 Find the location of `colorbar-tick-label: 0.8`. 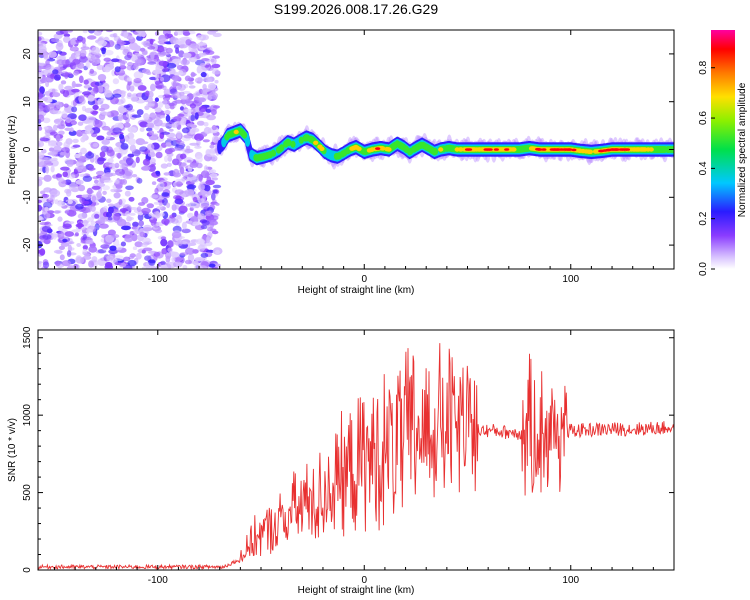

colorbar-tick-label: 0.8 is located at coordinates (703, 67).